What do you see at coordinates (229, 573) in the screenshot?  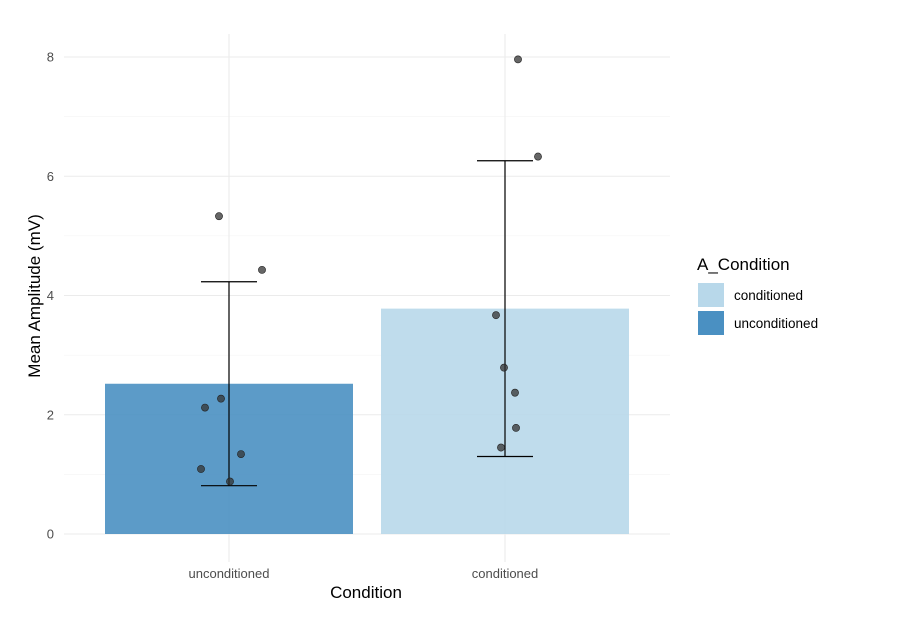 I see `x-tick-label: unconditioned` at bounding box center [229, 573].